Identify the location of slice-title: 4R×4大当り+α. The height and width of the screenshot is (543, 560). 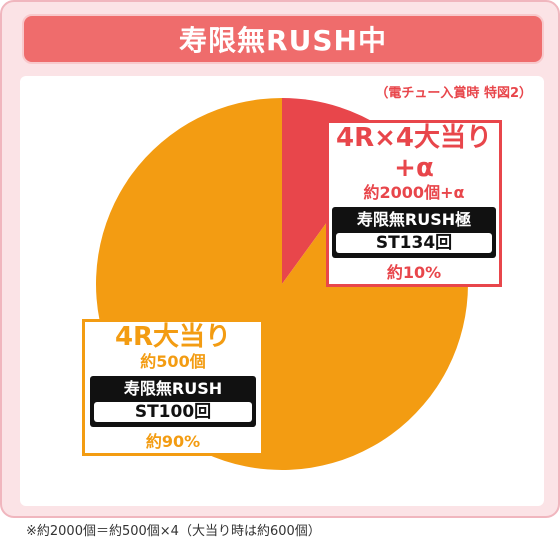
(414, 153).